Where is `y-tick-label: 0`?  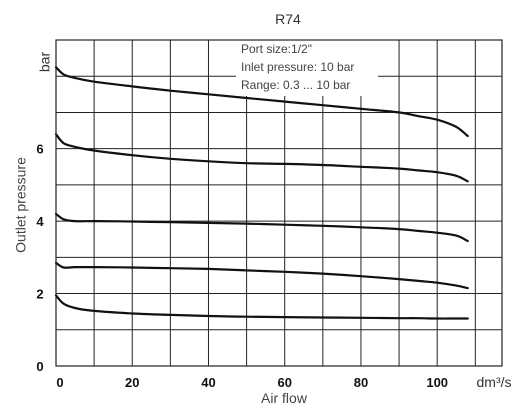 y-tick-label: 0 is located at coordinates (39, 366).